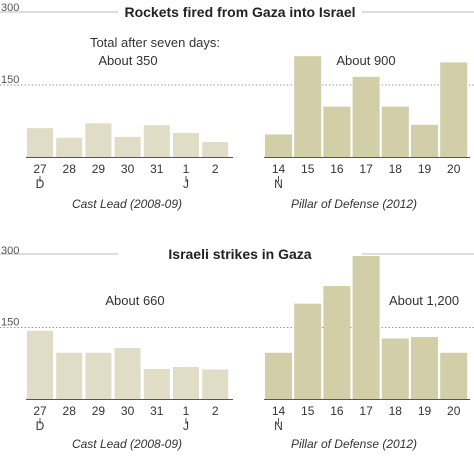  I want to click on chart-title: Israeli strikes in Gaza, so click(239, 254).